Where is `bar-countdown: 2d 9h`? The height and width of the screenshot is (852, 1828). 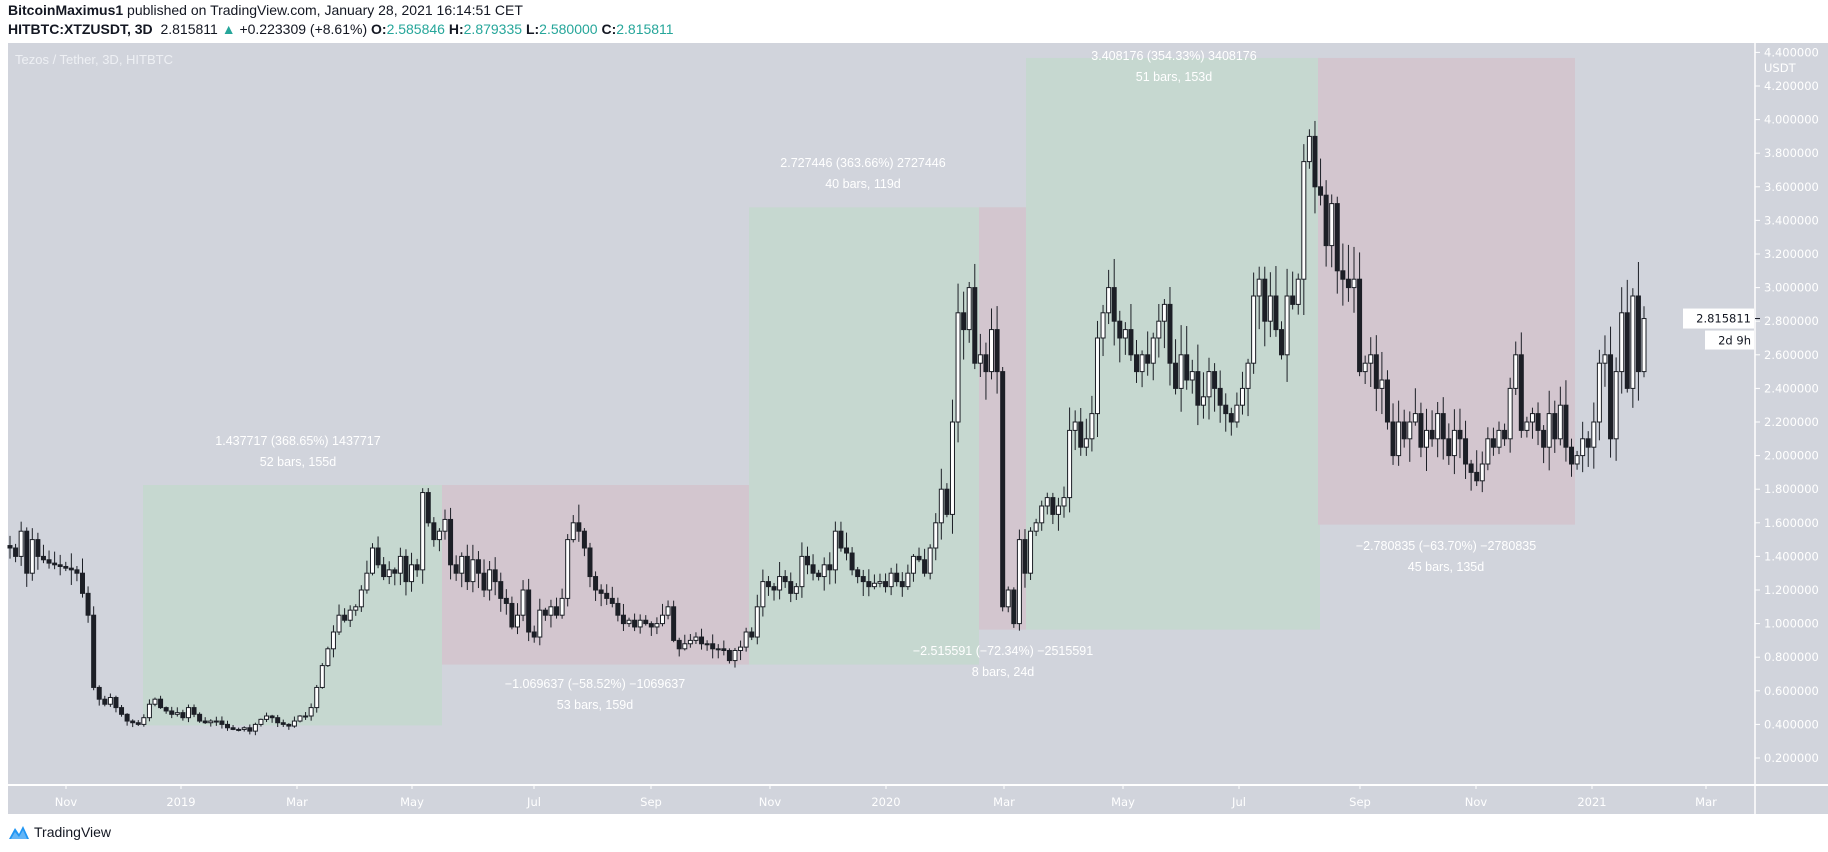 bar-countdown: 2d 9h is located at coordinates (1734, 341).